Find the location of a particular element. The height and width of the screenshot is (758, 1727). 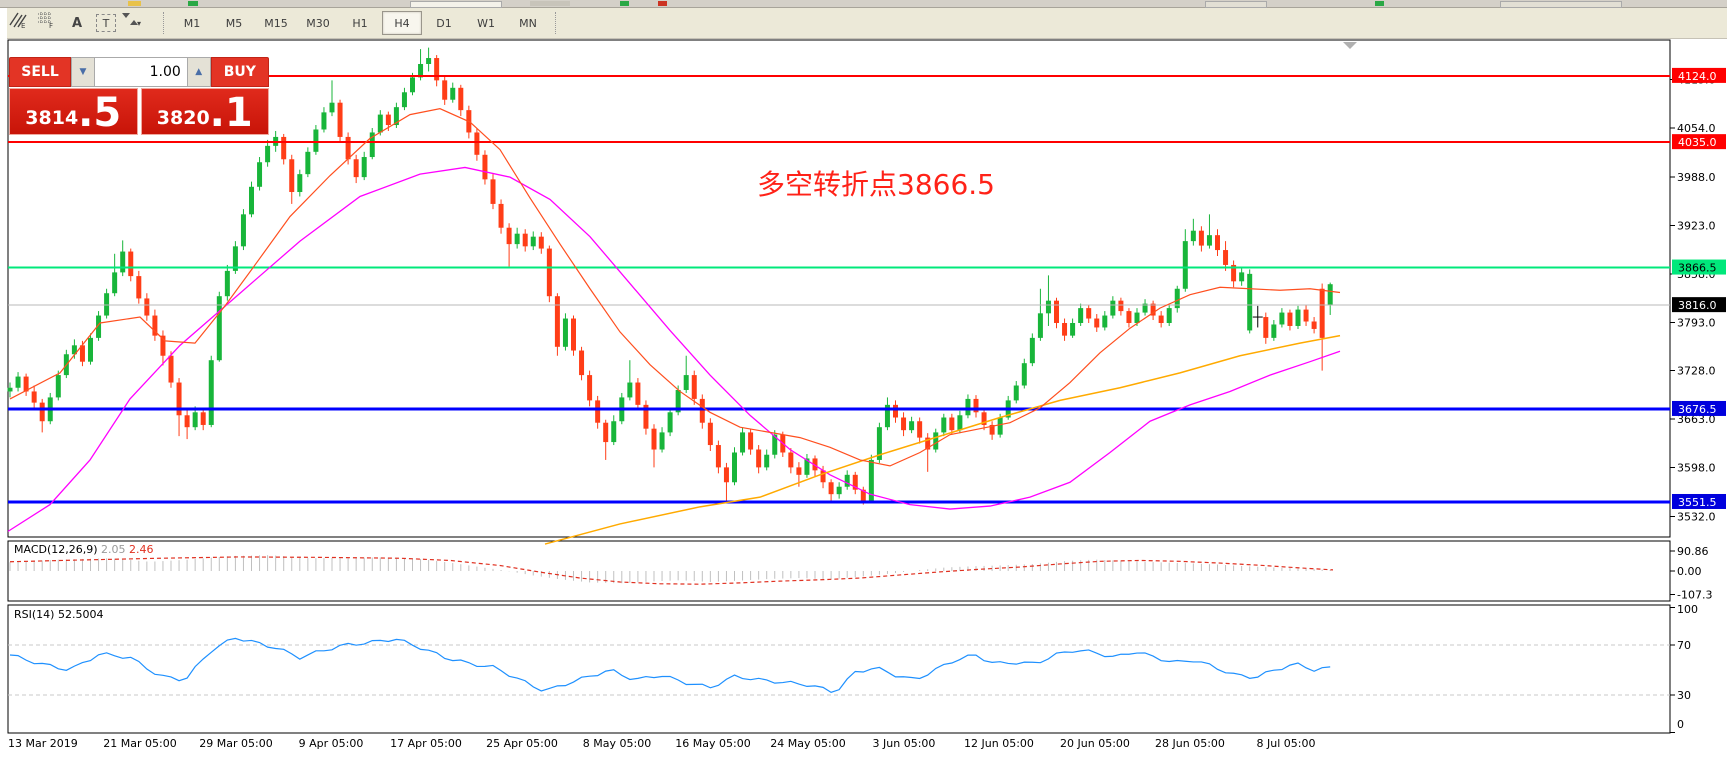

axis-label: 3923.0 is located at coordinates (1696, 225).